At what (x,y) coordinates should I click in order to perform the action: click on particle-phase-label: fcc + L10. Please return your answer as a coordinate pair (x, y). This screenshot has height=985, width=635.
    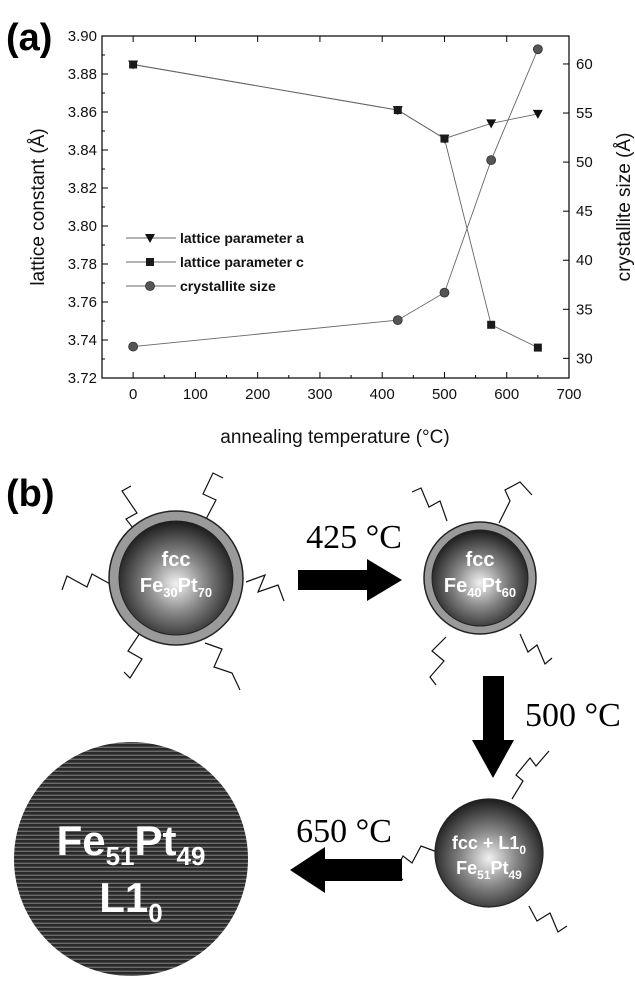
    Looking at the image, I should click on (489, 845).